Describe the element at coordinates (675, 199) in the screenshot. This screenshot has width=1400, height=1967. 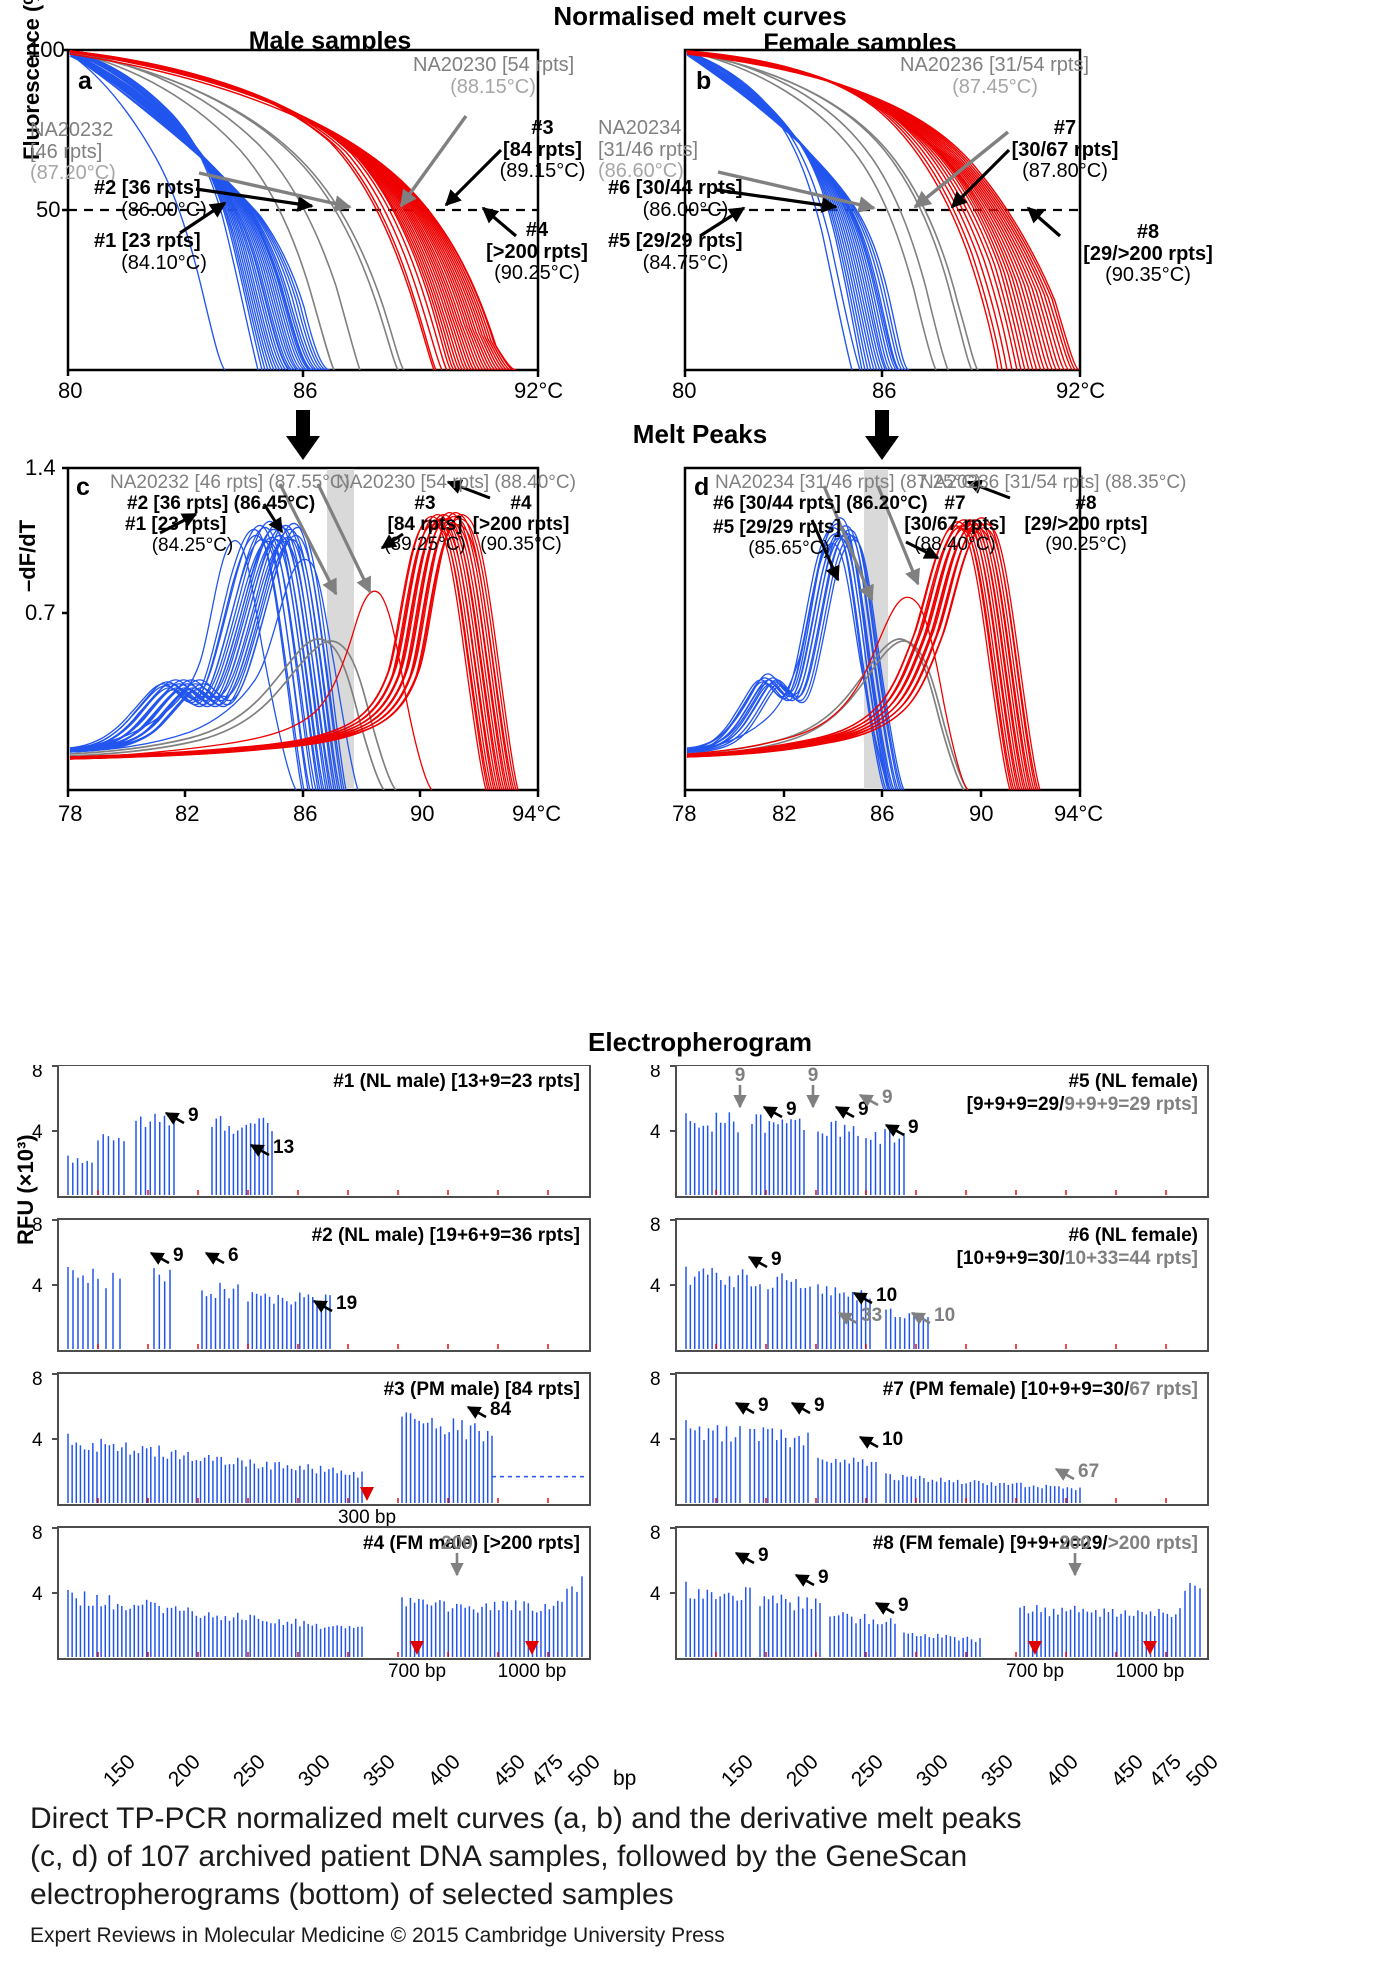
I see `panel-b-annotation-6: #6 [30/44 rpts] (86.00°C)` at that location.